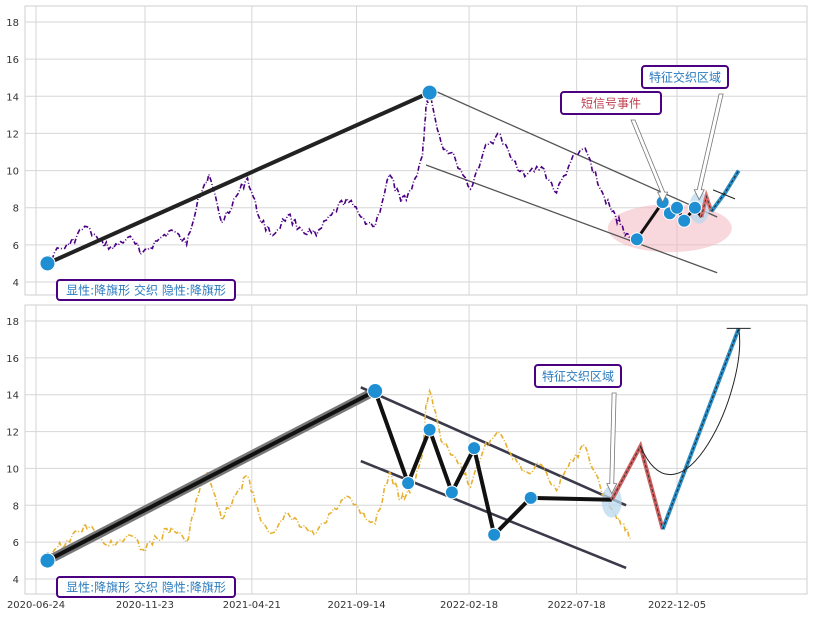 This screenshot has width=813, height=621. What do you see at coordinates (571, 219) in the screenshot?
I see `channel-lower-line` at bounding box center [571, 219].